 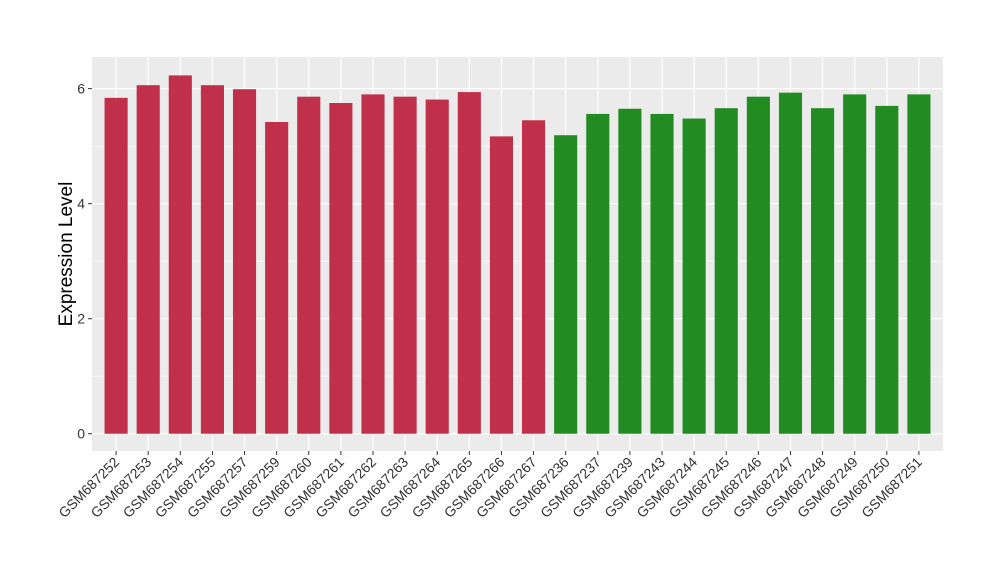 I want to click on bar-GSM687263, so click(x=405, y=265).